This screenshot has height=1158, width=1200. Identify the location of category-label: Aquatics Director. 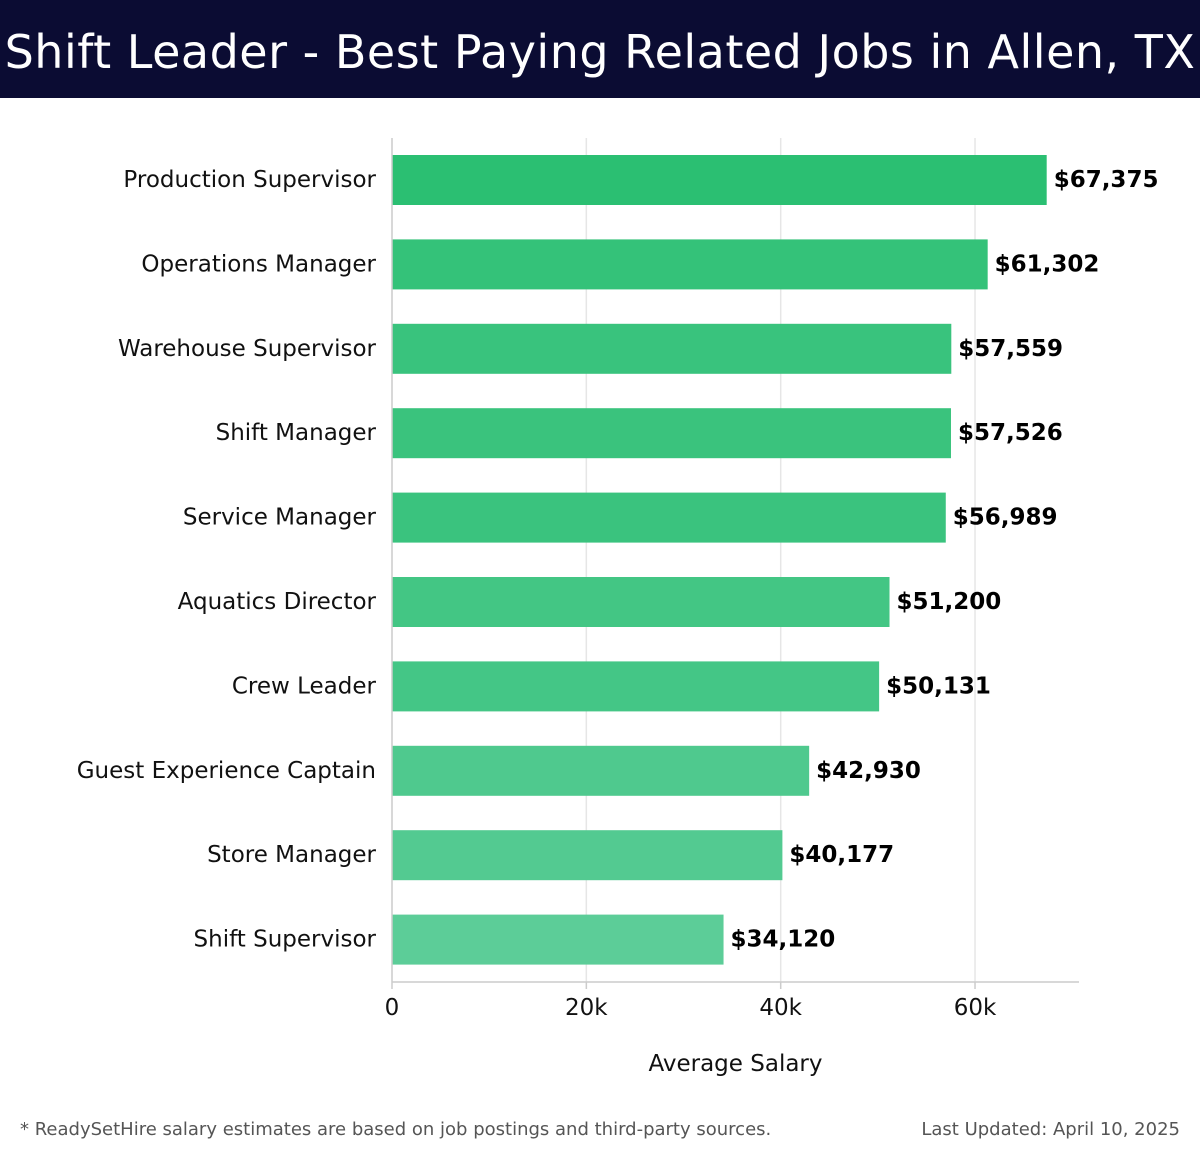
(277, 602).